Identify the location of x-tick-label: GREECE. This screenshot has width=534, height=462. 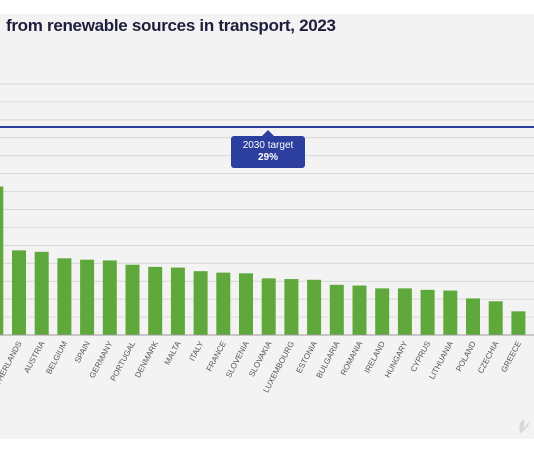
(511, 357).